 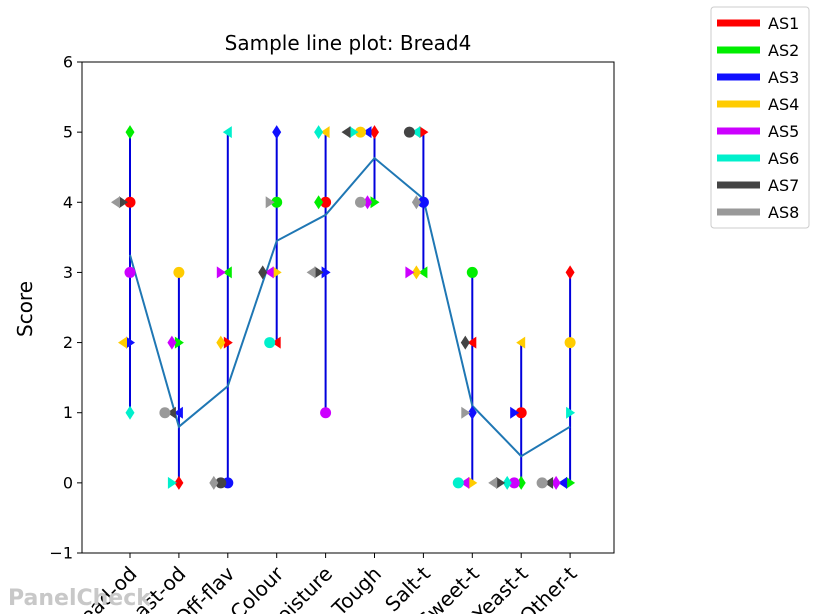 What do you see at coordinates (25, 309) in the screenshot?
I see `y-axis-label: Score` at bounding box center [25, 309].